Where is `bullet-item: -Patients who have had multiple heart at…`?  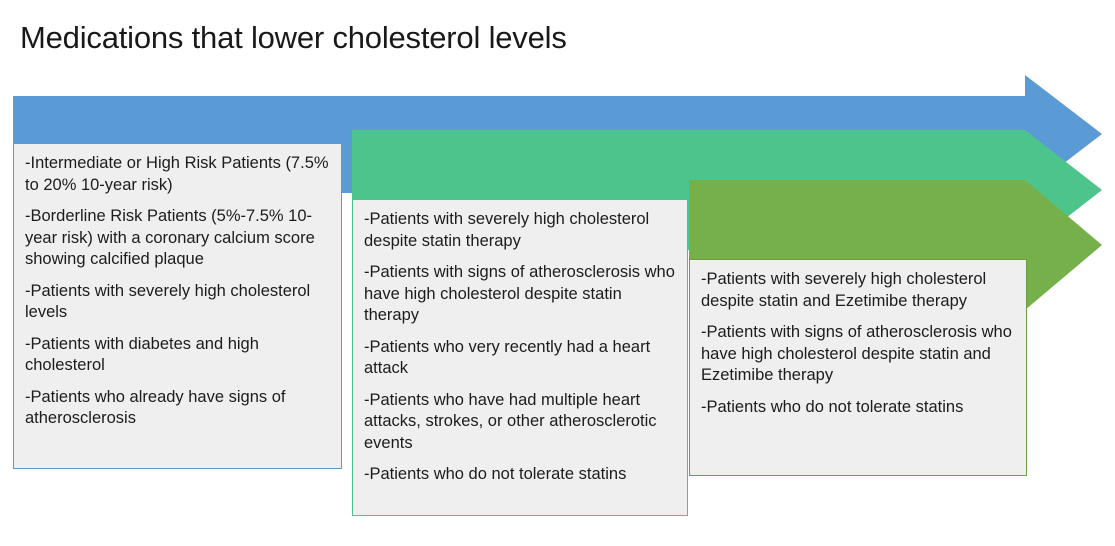 bullet-item: -Patients who have had multiple heart at… is located at coordinates (510, 421).